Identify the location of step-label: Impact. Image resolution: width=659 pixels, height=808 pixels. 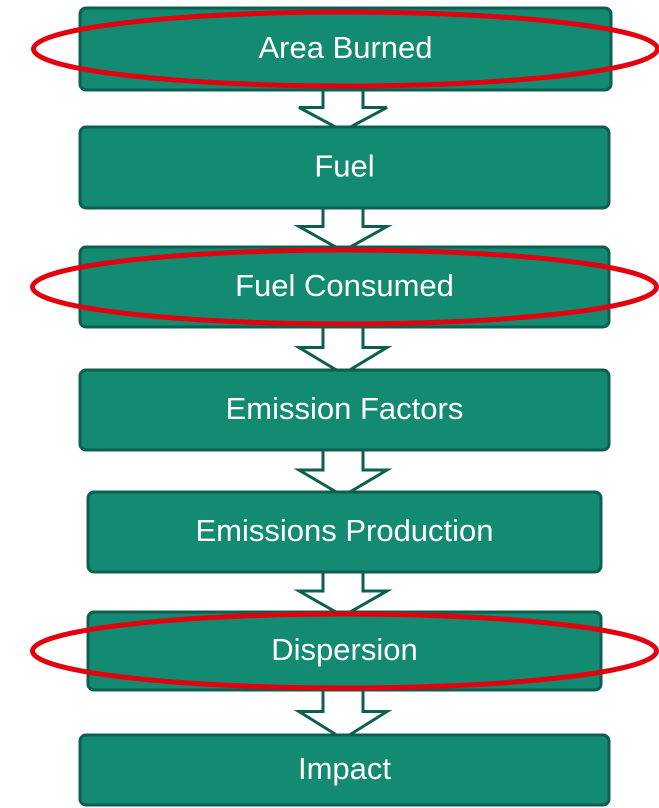
(344, 768).